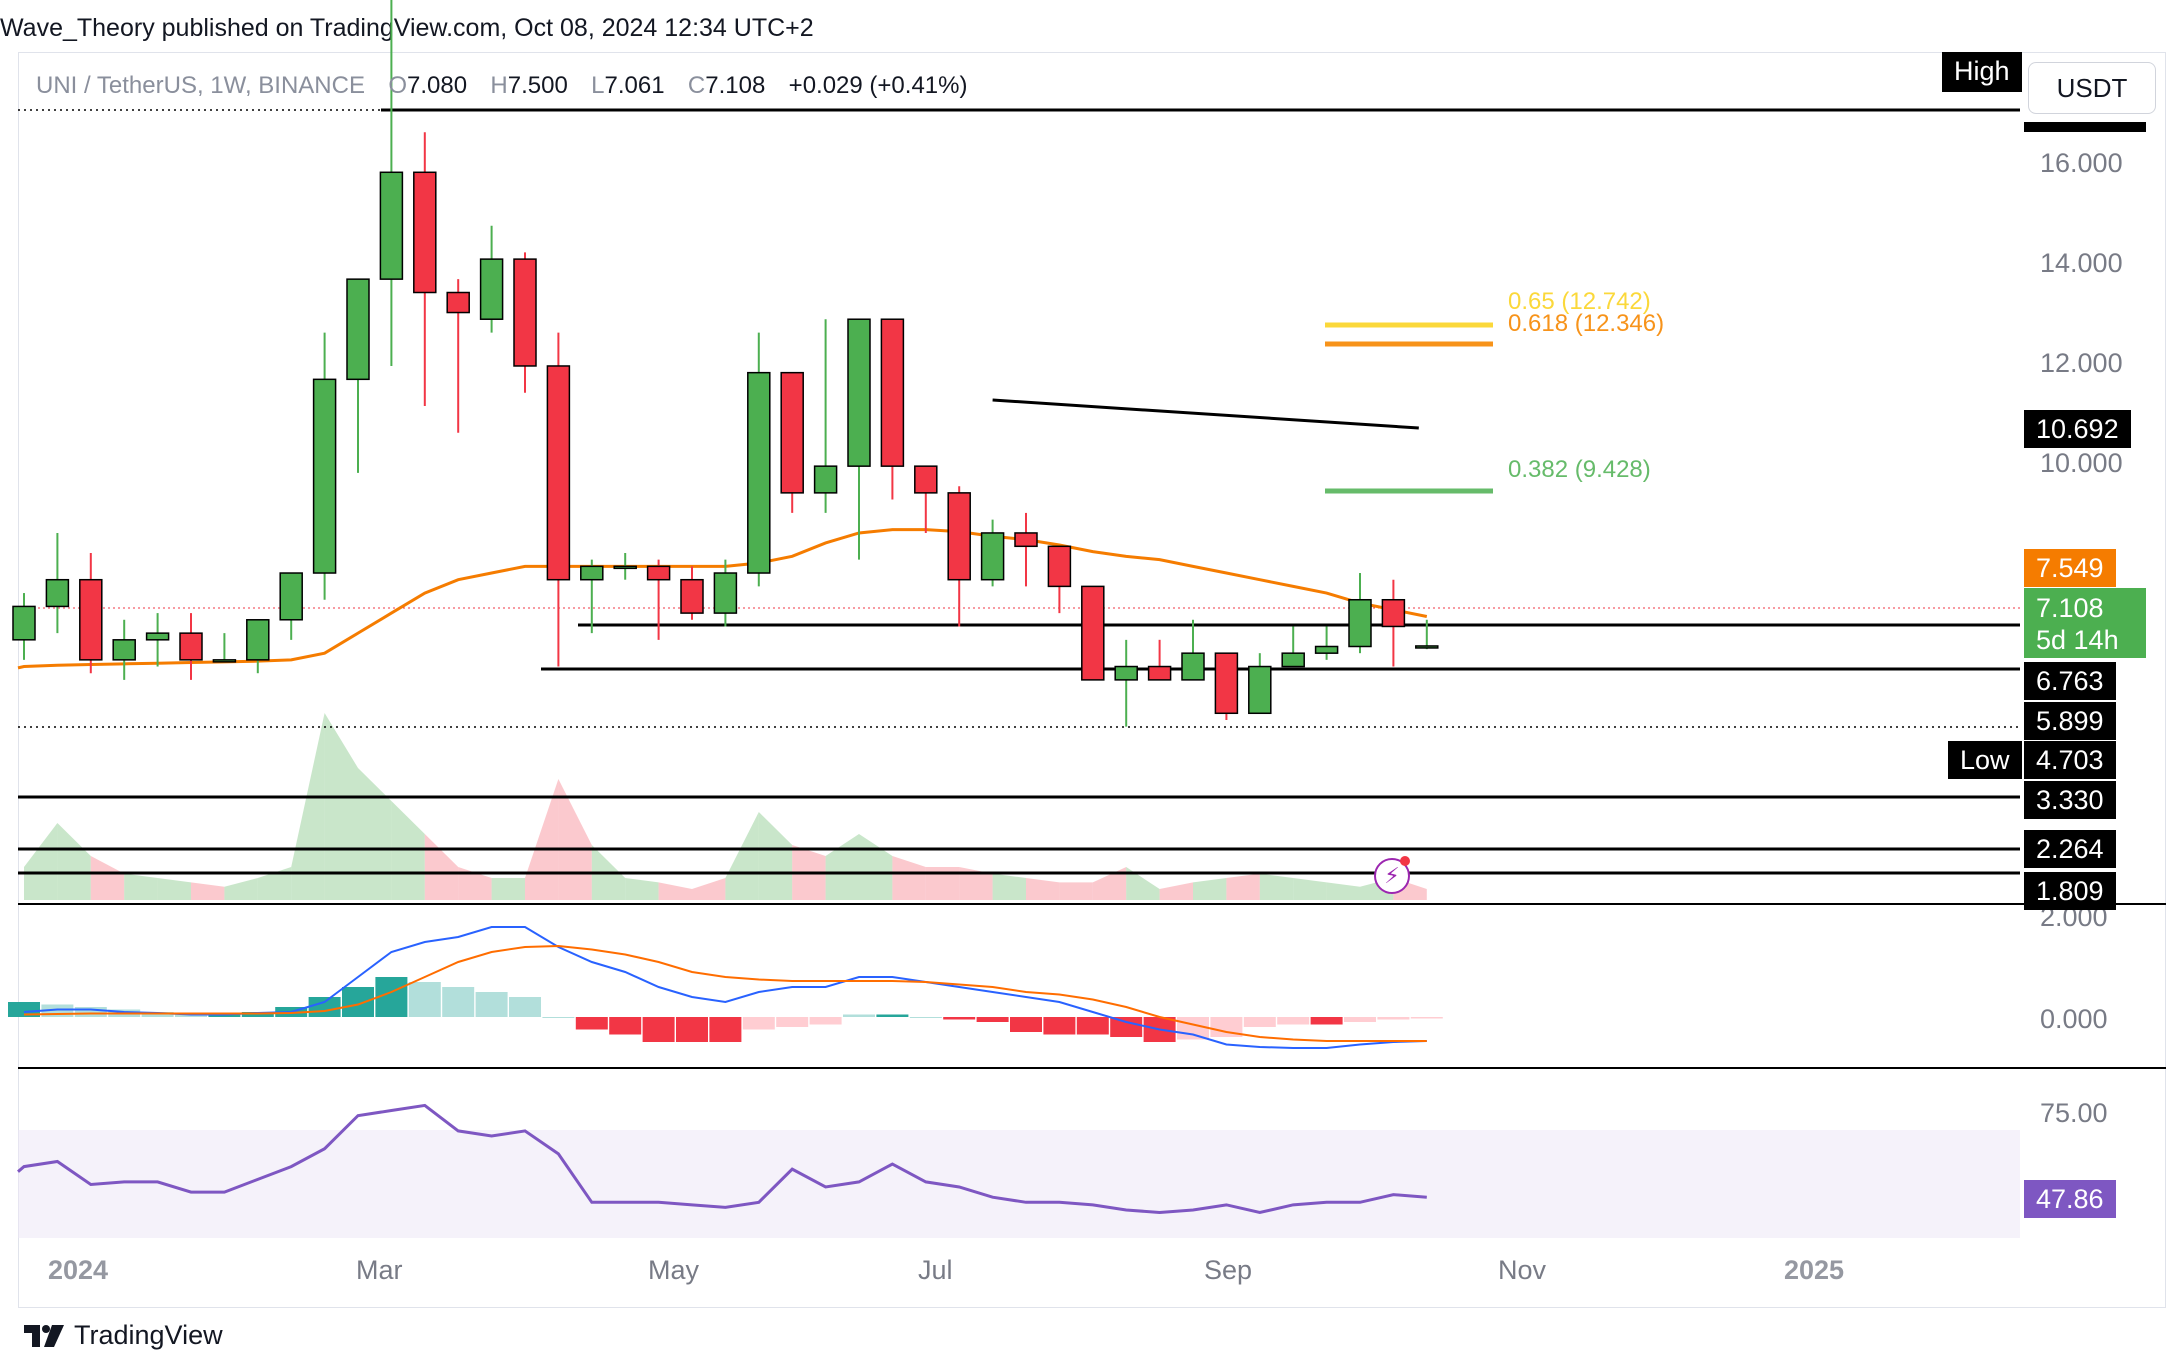 Image resolution: width=2184 pixels, height=1372 pixels. I want to click on macd-pane, so click(725, 987).